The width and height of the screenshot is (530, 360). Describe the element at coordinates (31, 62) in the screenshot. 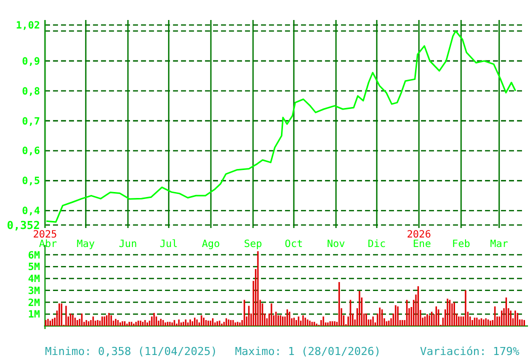

I see `y-tick-label: 0,9` at that location.